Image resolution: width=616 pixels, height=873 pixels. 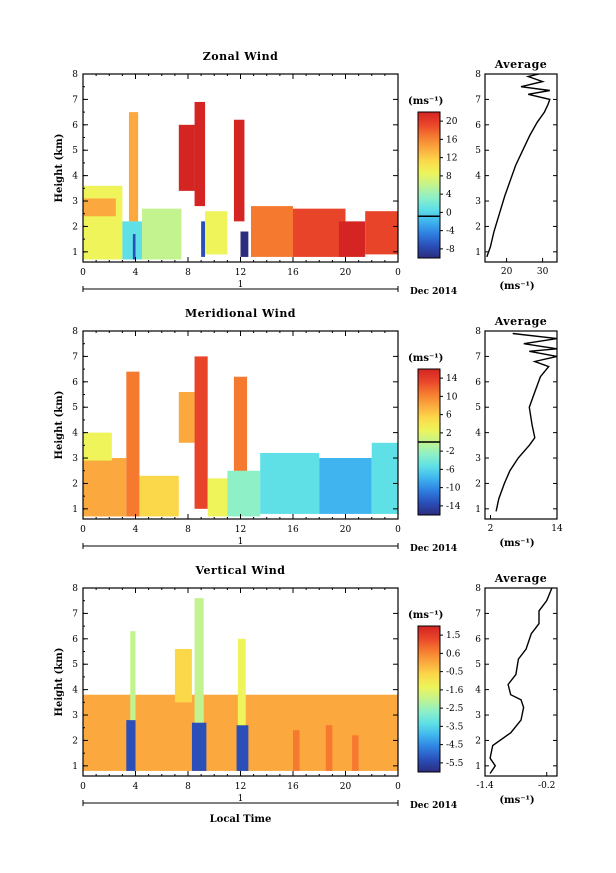 What do you see at coordinates (491, 529) in the screenshot?
I see `average-x-tick-label: 2` at bounding box center [491, 529].